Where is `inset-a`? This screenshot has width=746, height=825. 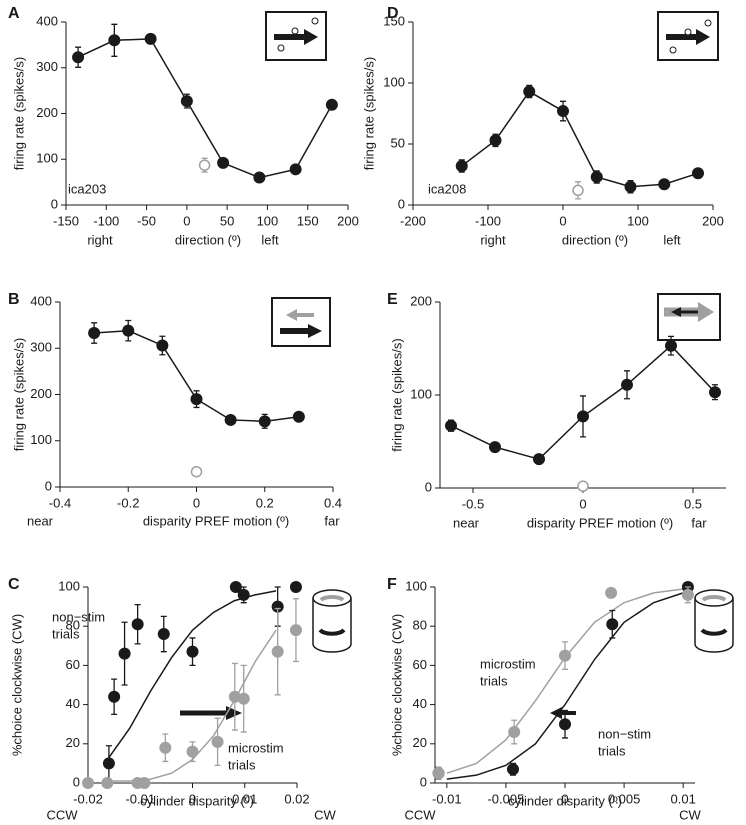 inset-a is located at coordinates (296, 36).